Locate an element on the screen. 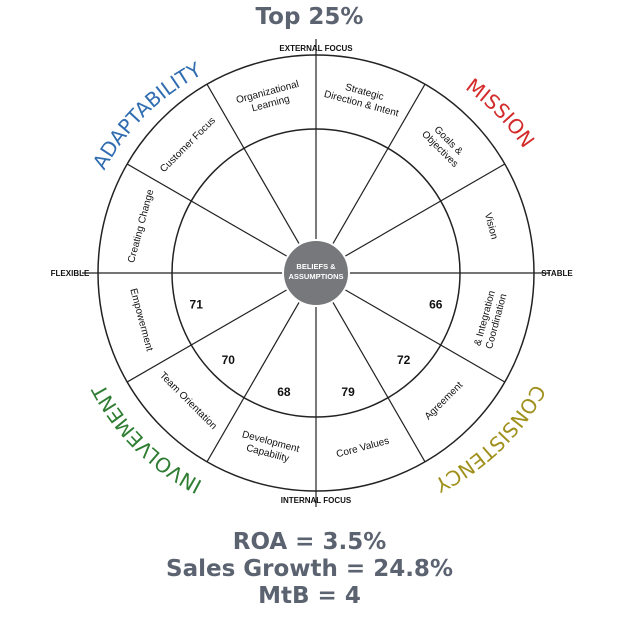  center-label-line1: BELIEFS & is located at coordinates (316, 266).